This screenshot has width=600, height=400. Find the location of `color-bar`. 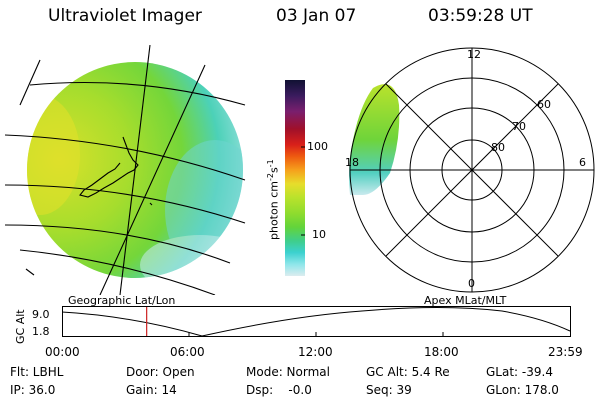

color-bar is located at coordinates (295, 178).